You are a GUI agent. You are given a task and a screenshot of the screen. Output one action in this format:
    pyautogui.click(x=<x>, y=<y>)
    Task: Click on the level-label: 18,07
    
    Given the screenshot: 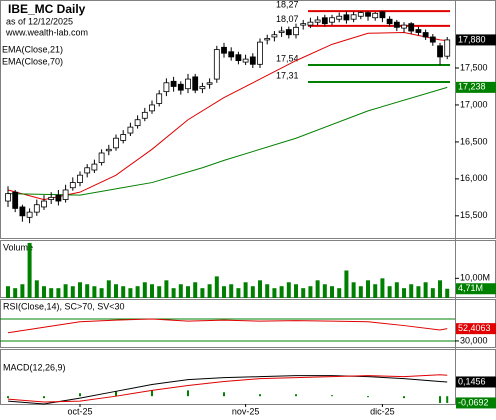 What is the action you would take?
    pyautogui.click(x=287, y=19)
    